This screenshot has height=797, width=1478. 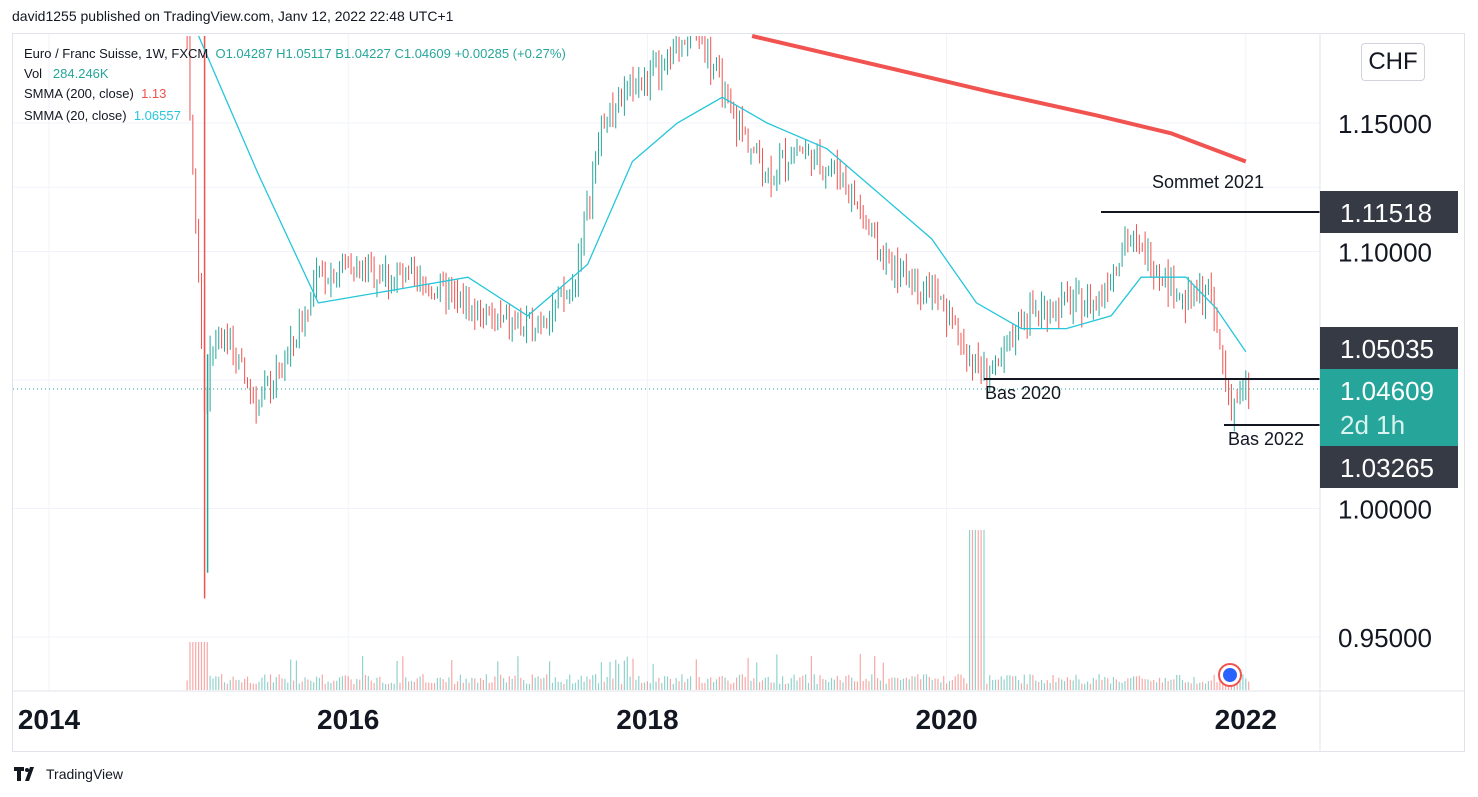 I want to click on legend-vol-label: Vol, so click(x=33, y=73).